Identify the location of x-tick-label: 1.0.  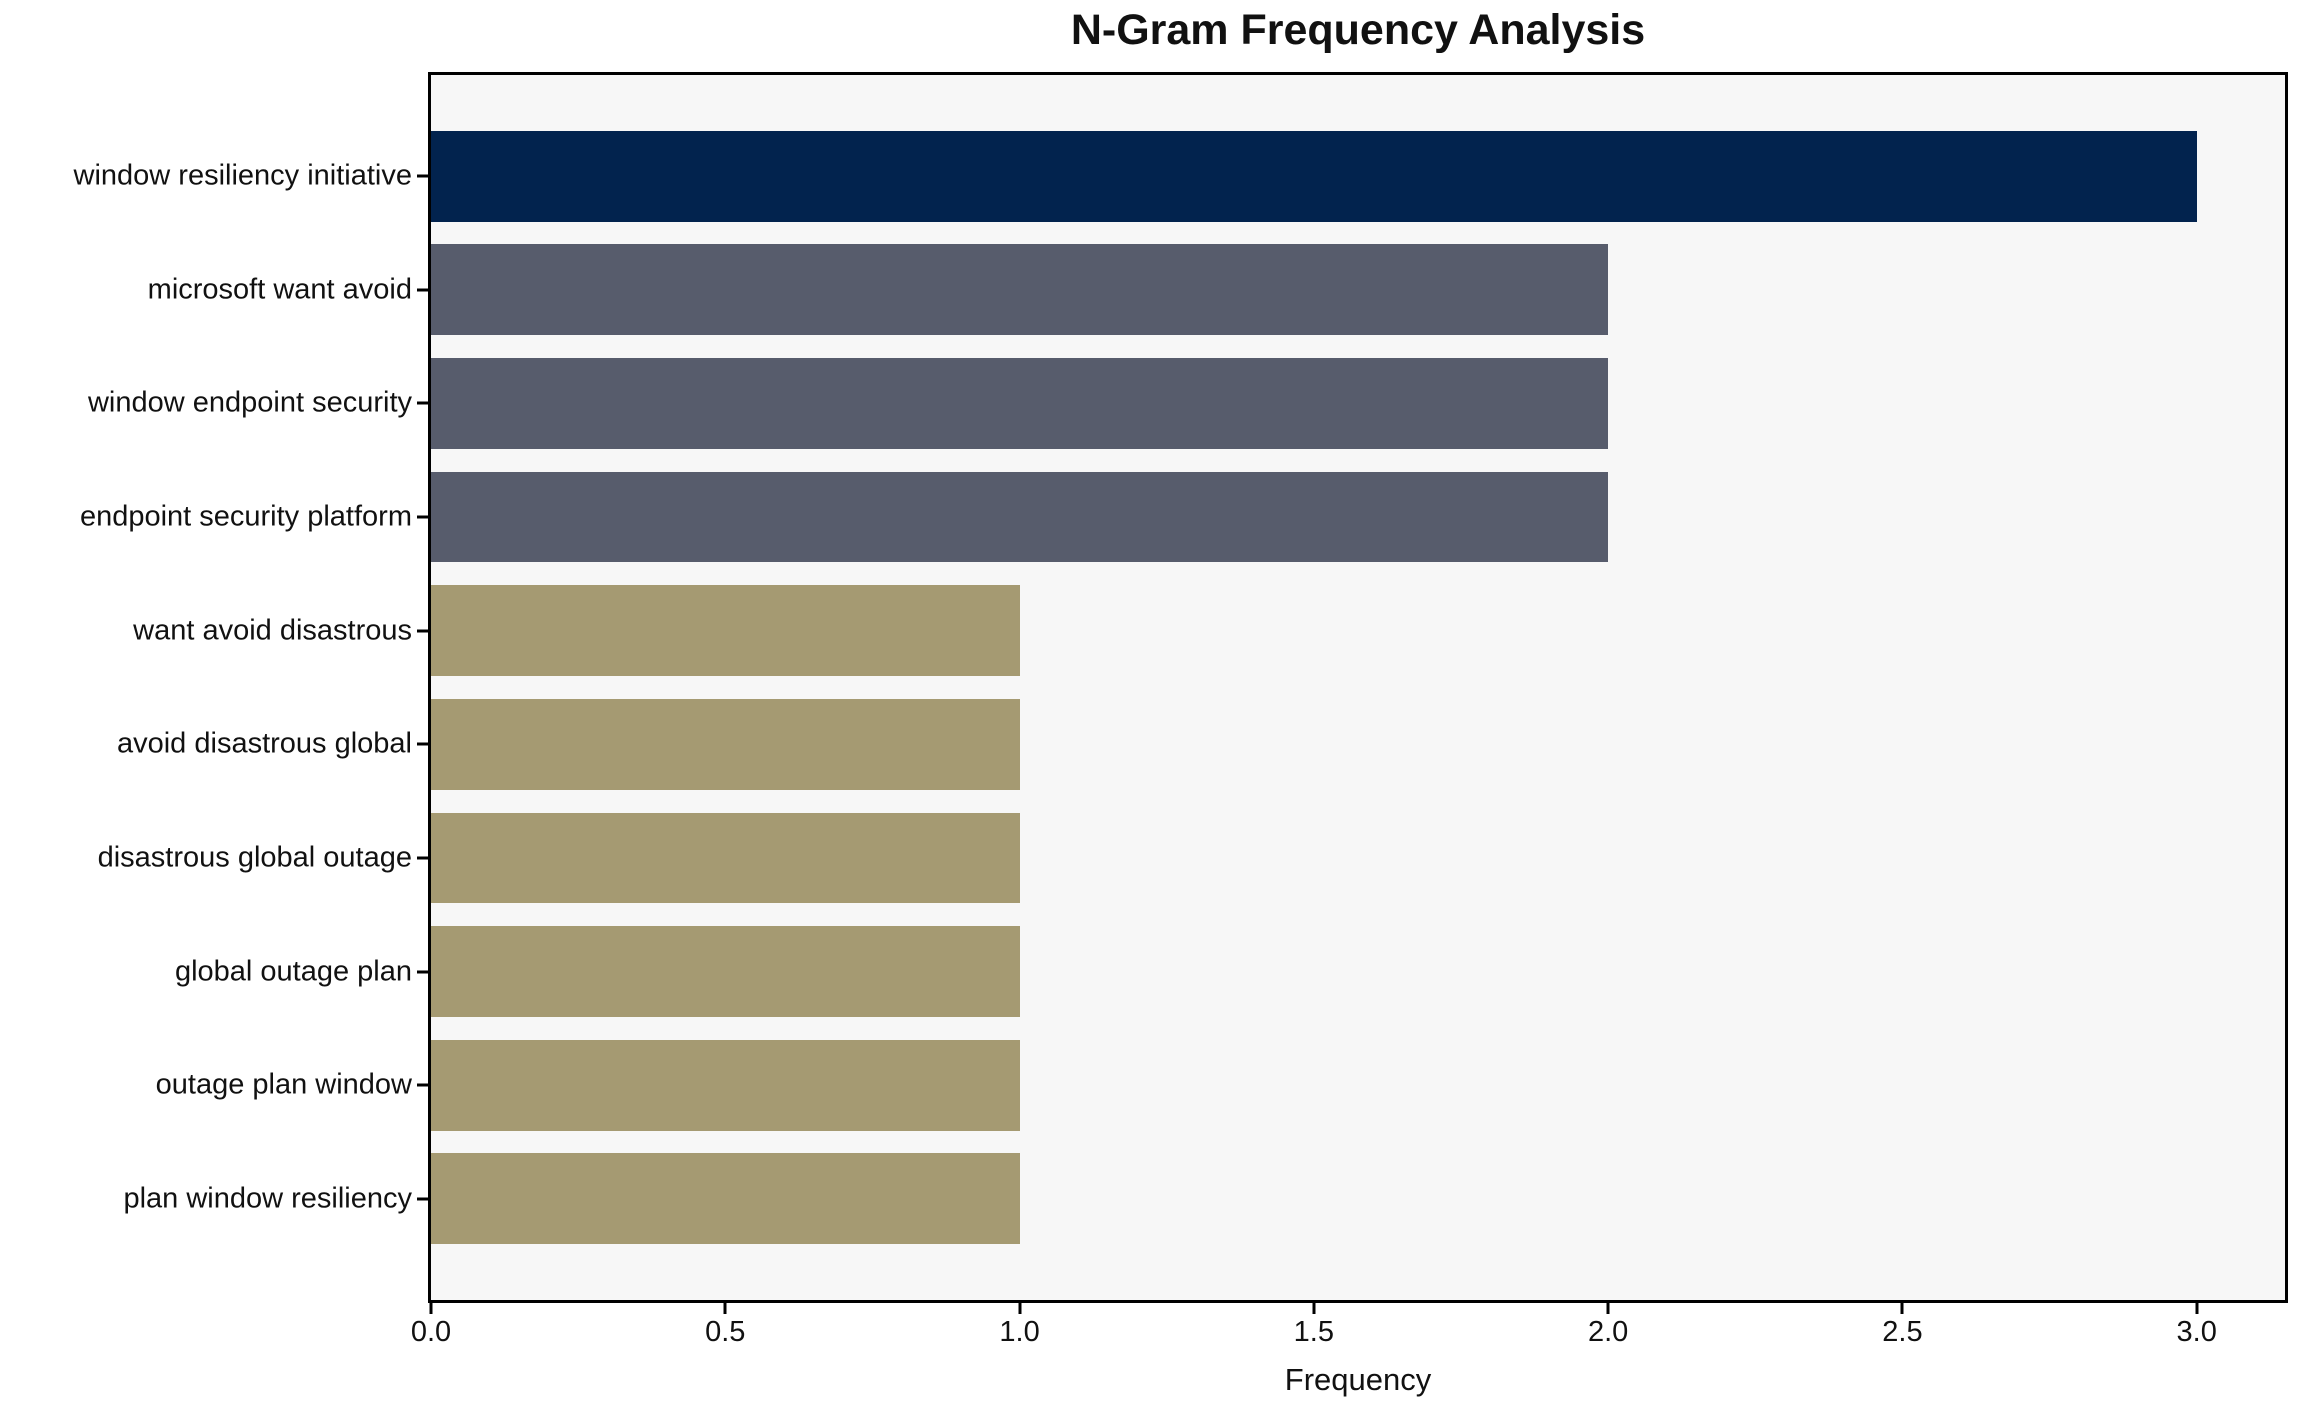
(1019, 1332).